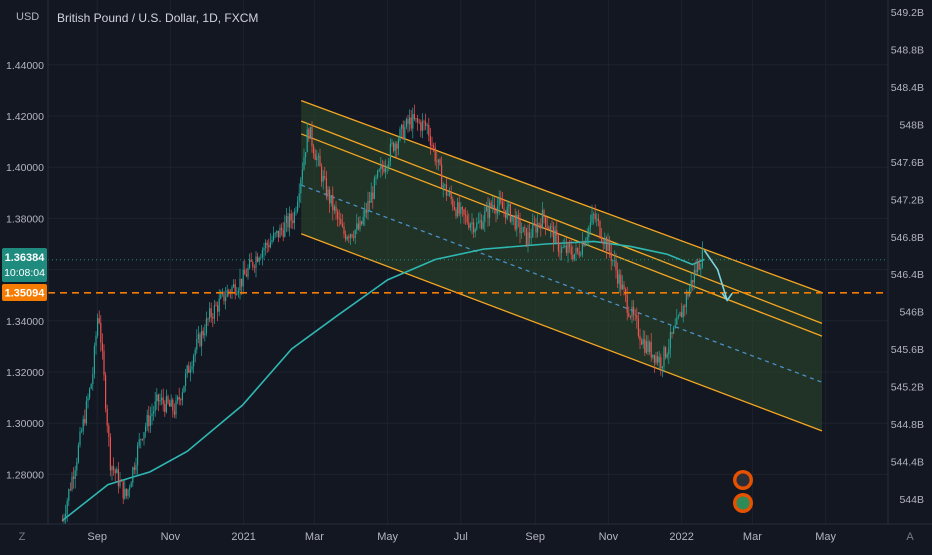  What do you see at coordinates (743, 491) in the screenshot?
I see `economic-events-marker` at bounding box center [743, 491].